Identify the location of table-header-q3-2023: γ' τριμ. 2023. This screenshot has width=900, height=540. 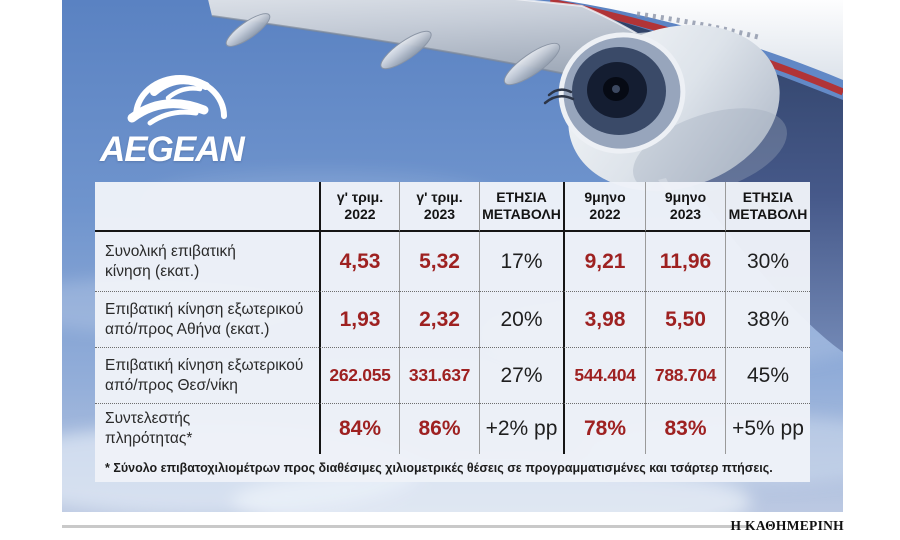
(439, 207).